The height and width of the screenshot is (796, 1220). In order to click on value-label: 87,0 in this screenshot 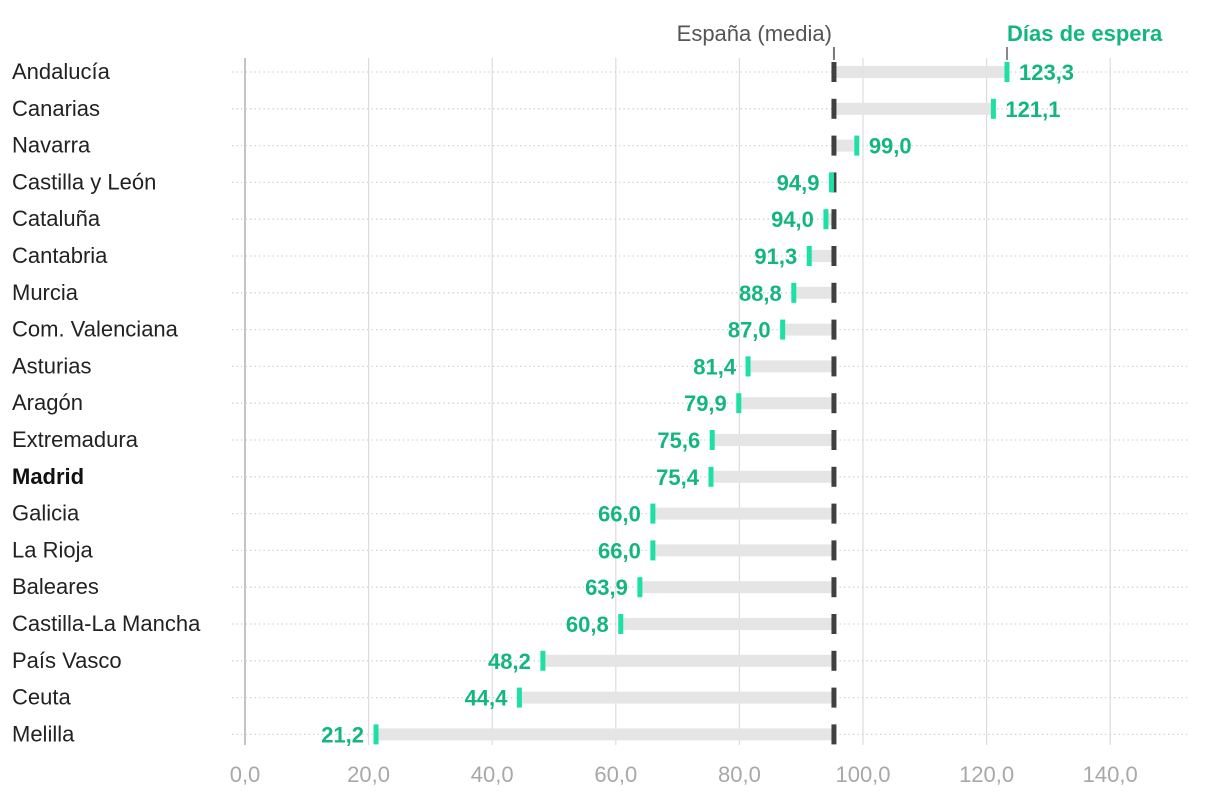, I will do `click(749, 330)`.